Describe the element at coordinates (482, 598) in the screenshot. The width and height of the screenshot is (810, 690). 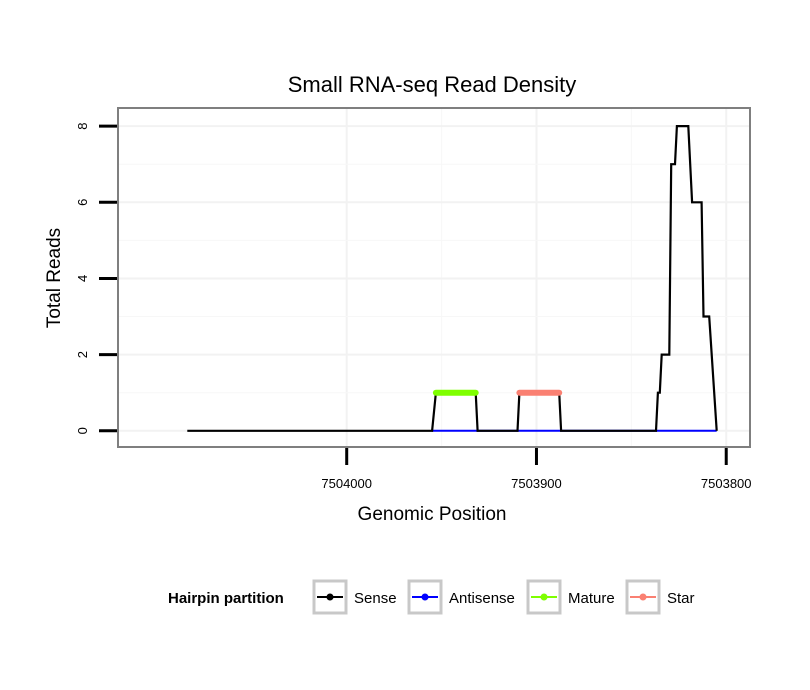
I see `legend-label: Antisense` at that location.